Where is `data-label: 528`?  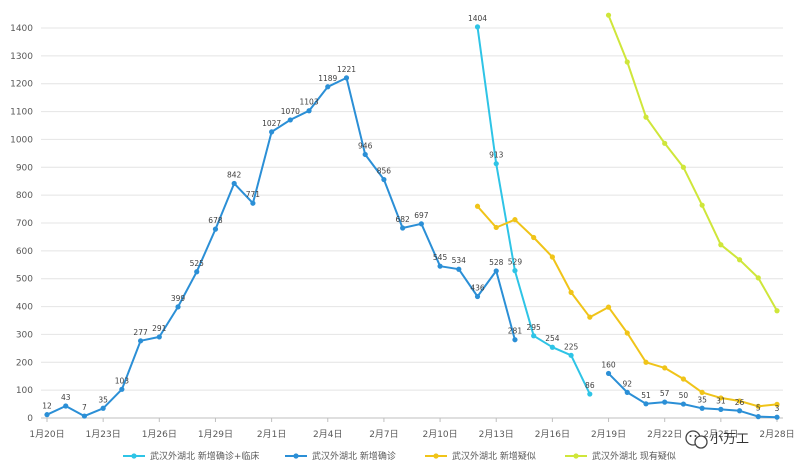
data-label: 528 is located at coordinates (496, 262).